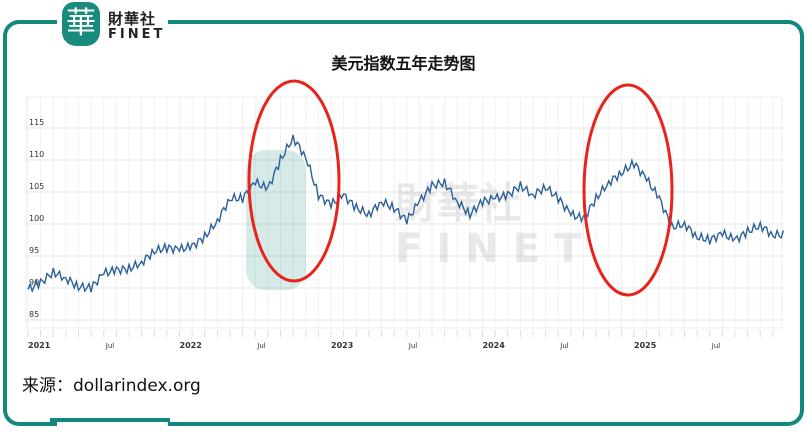  Describe the element at coordinates (36, 154) in the screenshot. I see `y-tick-label: 110` at that location.